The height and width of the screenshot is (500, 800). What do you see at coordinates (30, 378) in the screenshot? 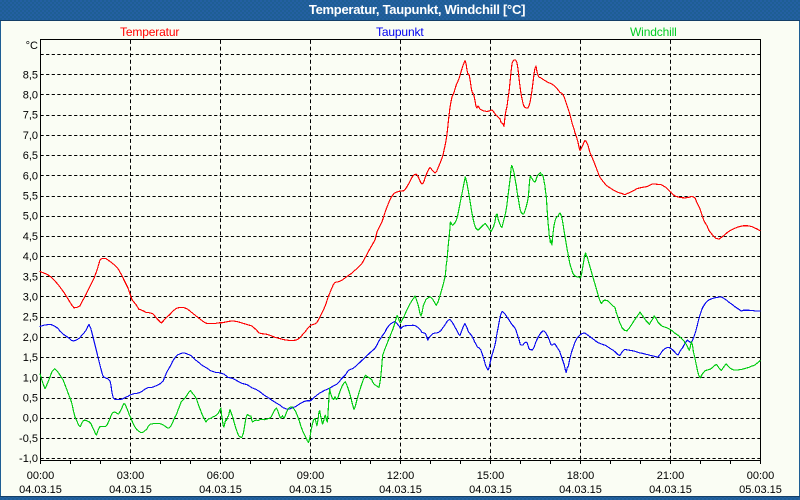
I see `svg-text: 1,0` at bounding box center [30, 378].